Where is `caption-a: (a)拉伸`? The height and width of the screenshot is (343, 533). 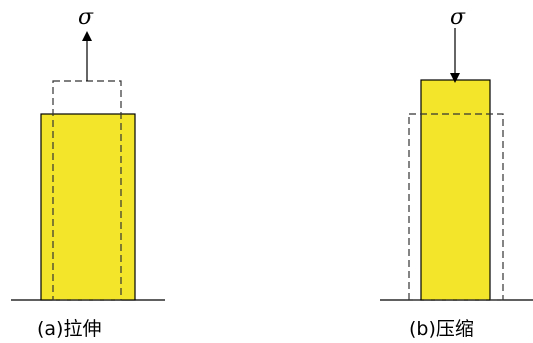
caption-a: (a)拉伸 is located at coordinates (69, 329).